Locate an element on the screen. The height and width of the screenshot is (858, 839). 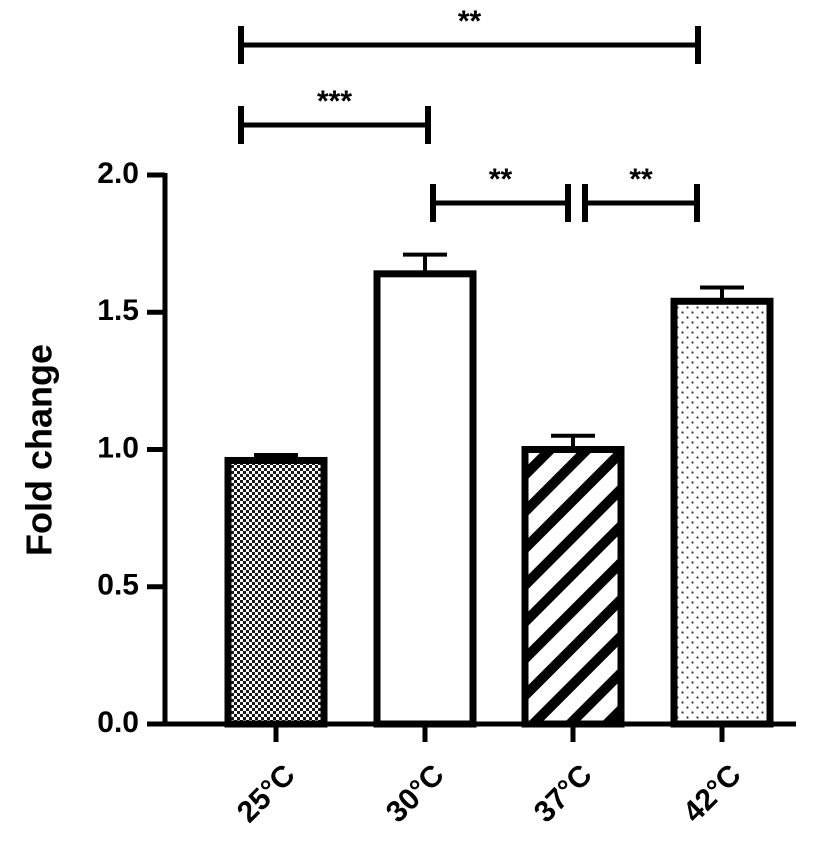
x-tick-label: 42°C is located at coordinates (712, 793).